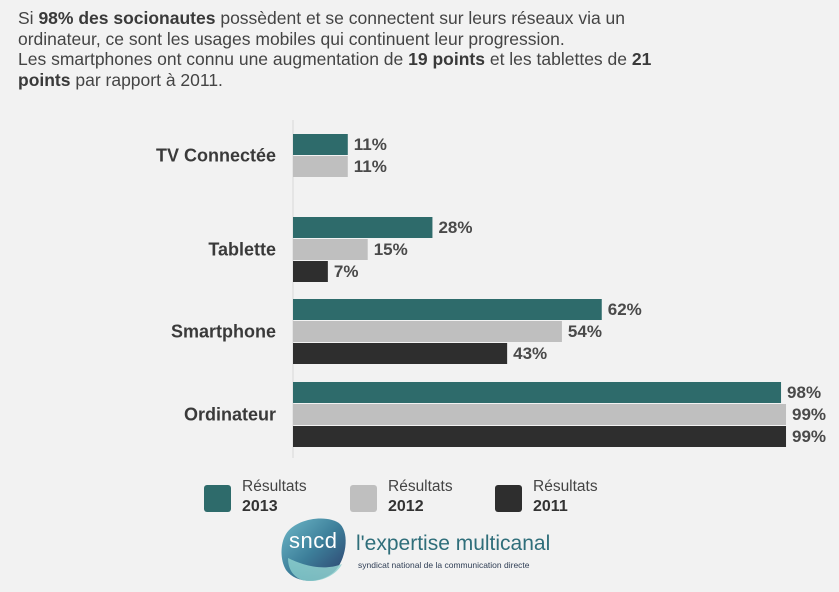 Image resolution: width=839 pixels, height=592 pixels. What do you see at coordinates (447, 309) in the screenshot?
I see `bar-smartphone-resultats-2013` at bounding box center [447, 309].